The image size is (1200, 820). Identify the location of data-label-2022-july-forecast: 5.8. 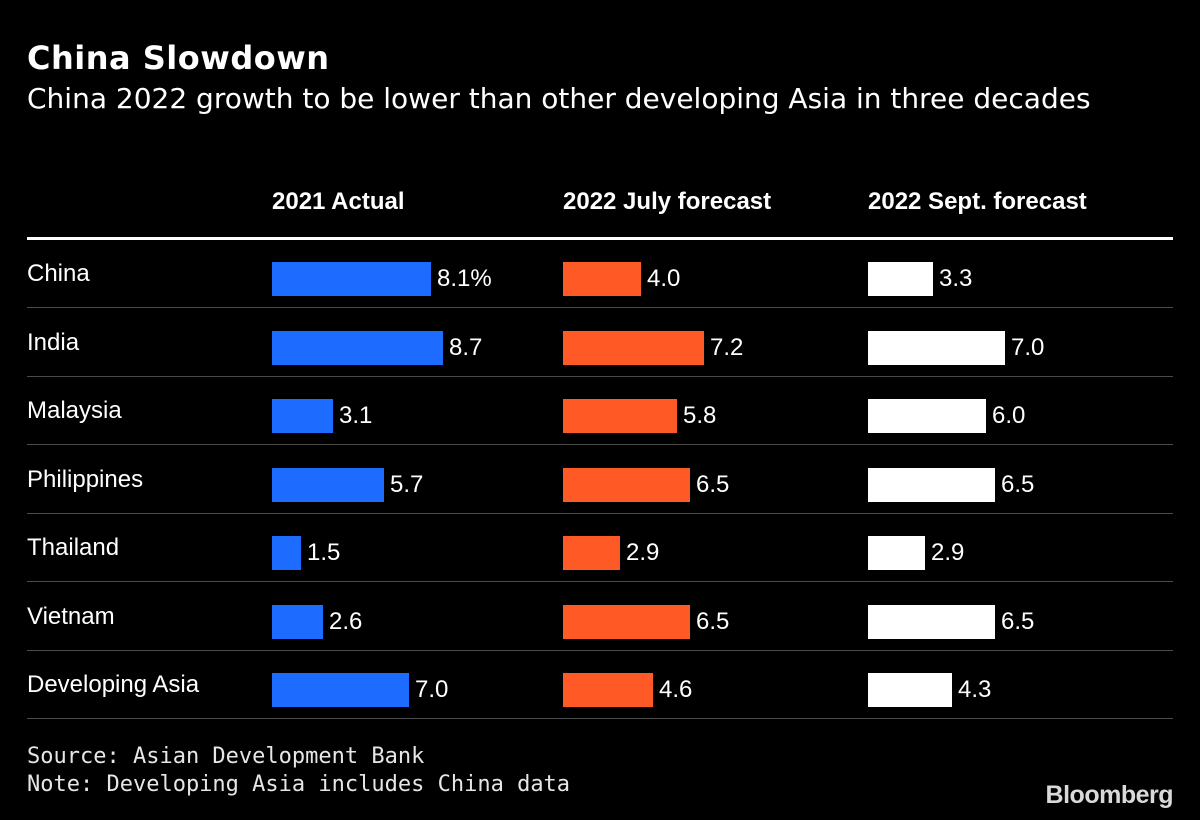
(700, 415).